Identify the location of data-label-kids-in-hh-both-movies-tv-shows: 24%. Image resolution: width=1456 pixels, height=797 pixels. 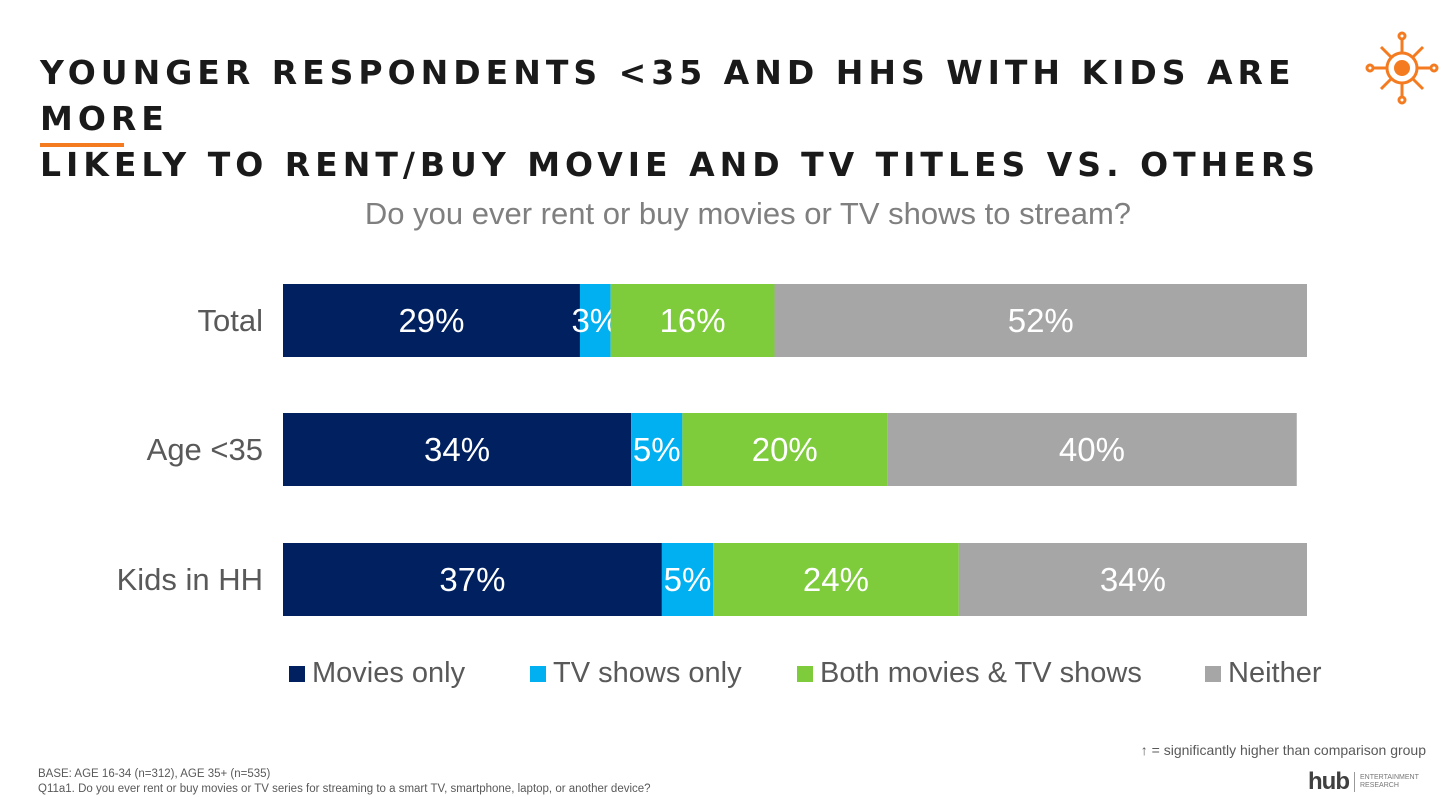
(836, 579).